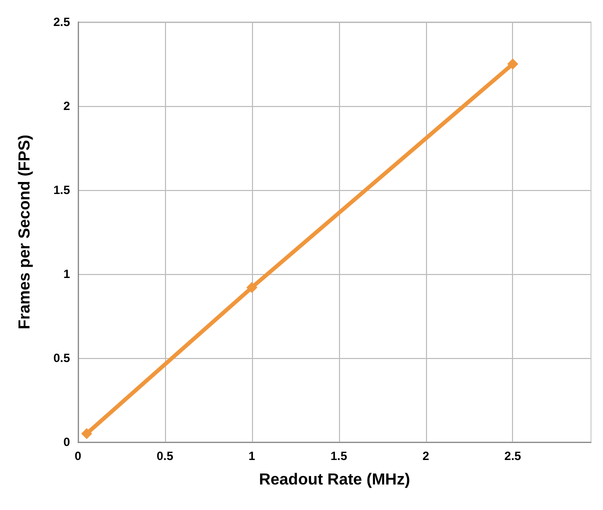  What do you see at coordinates (61, 22) in the screenshot?
I see `y-tick-label: 2.5` at bounding box center [61, 22].